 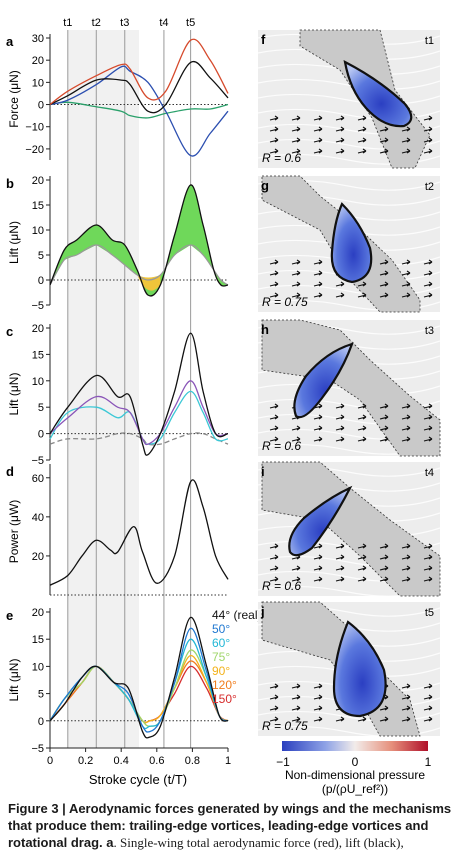 I want to click on flow-panel-time: t3, so click(x=429, y=331).